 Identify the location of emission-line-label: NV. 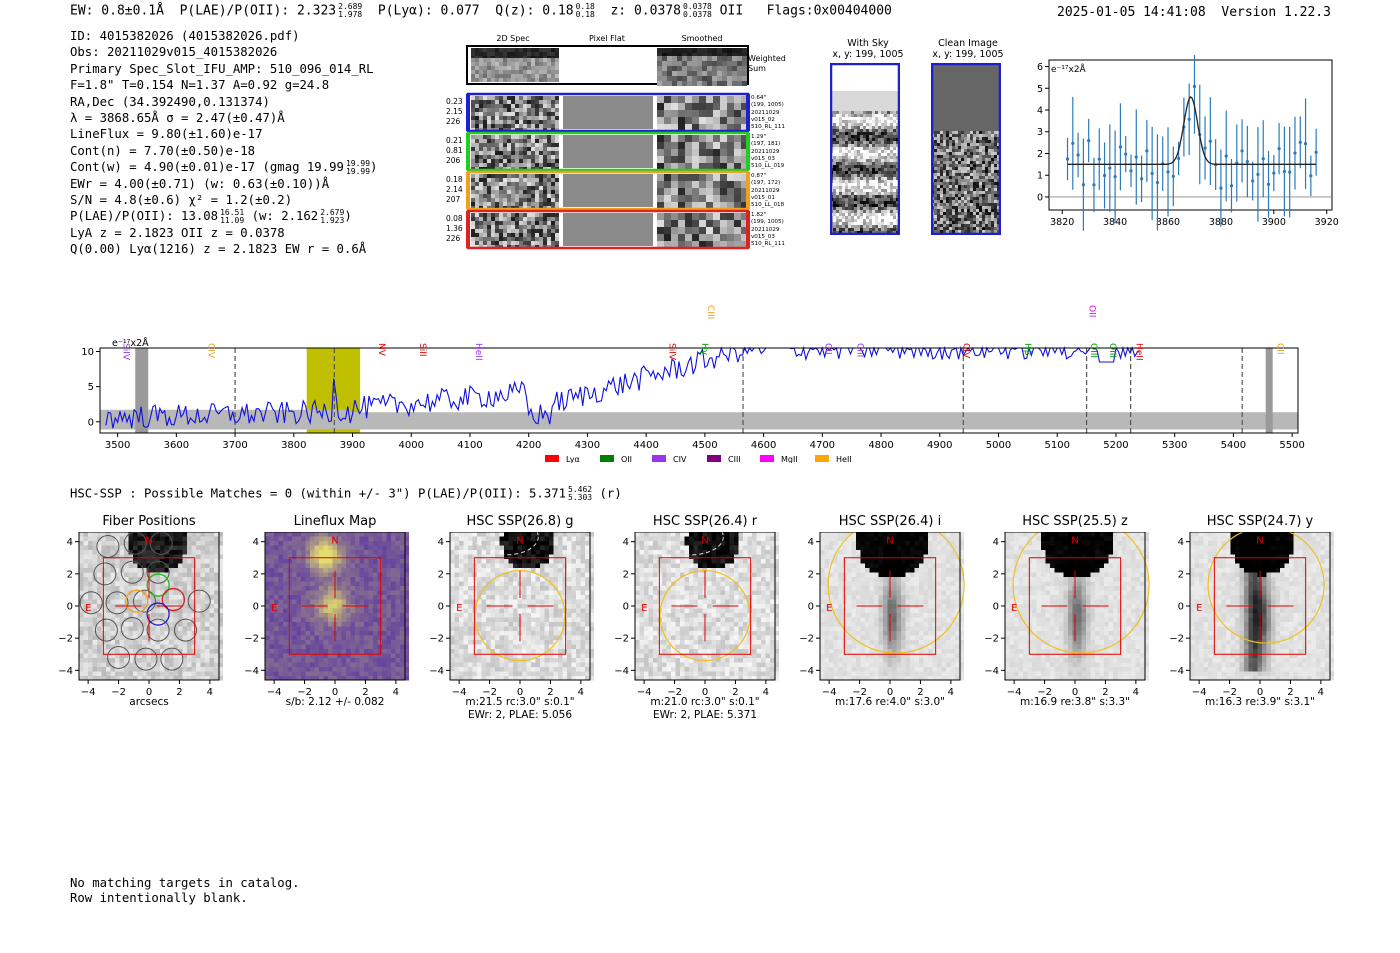
(381, 350).